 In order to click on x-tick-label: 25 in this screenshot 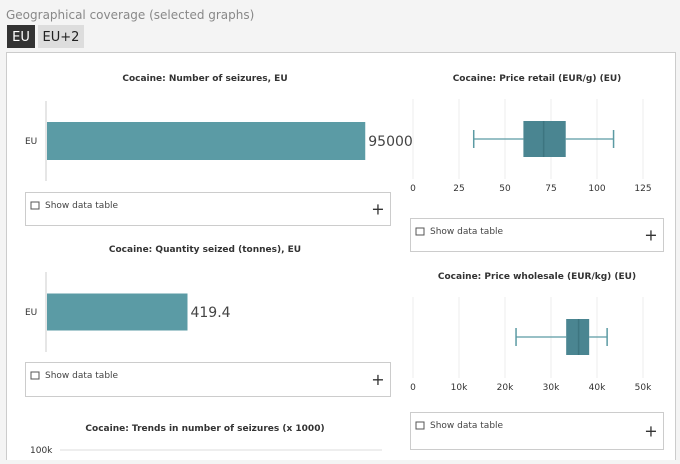, I will do `click(458, 189)`.